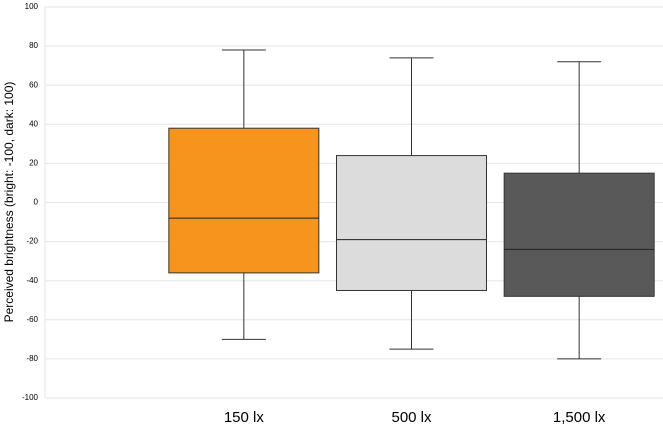 The image size is (663, 432). Describe the element at coordinates (33, 45) in the screenshot. I see `y-tick-label: 80` at that location.